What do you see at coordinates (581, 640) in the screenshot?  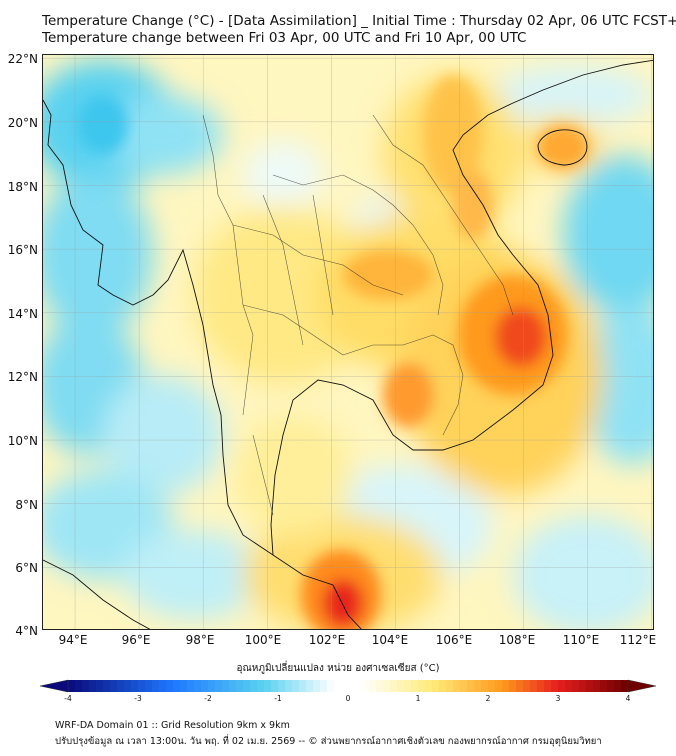 I see `lon-label-110: 110°E` at bounding box center [581, 640].